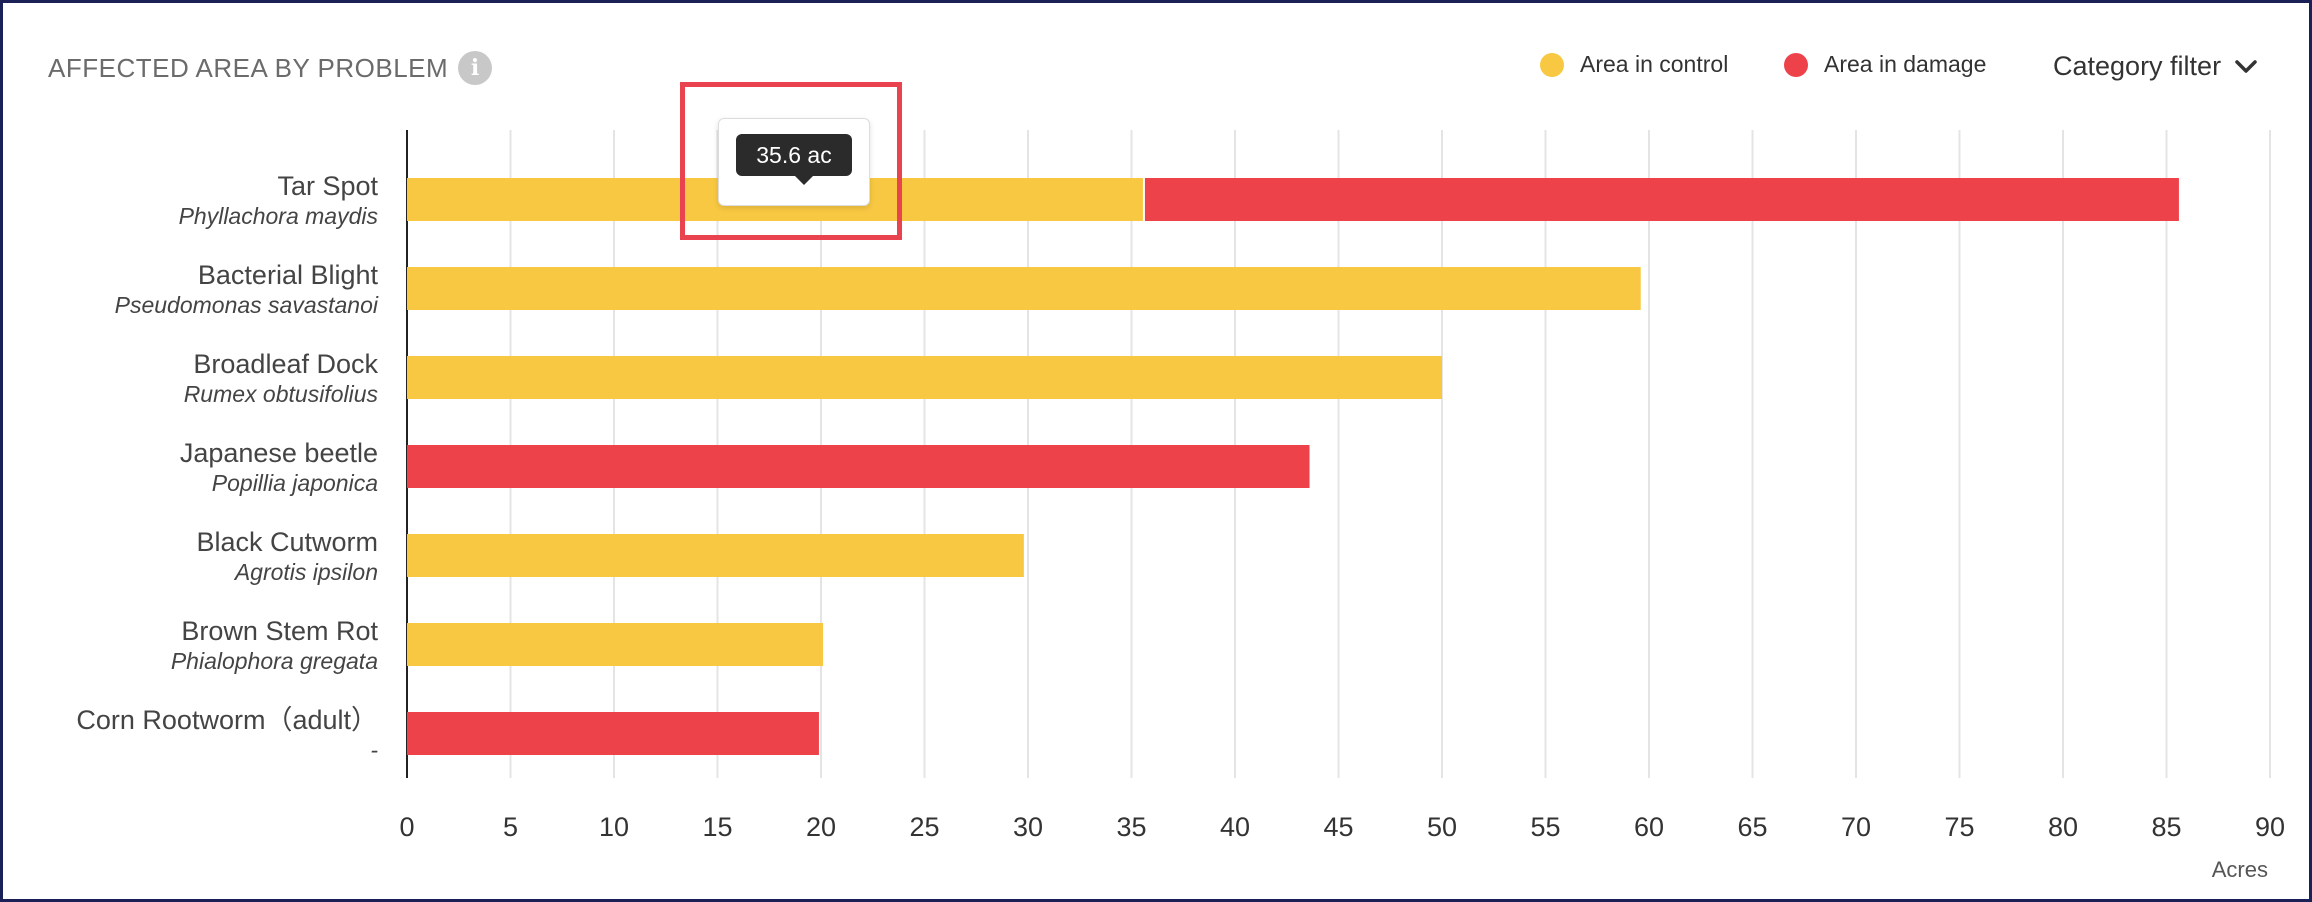 The width and height of the screenshot is (2312, 902). I want to click on category-subtitle: Phyllachora maydis, so click(279, 216).